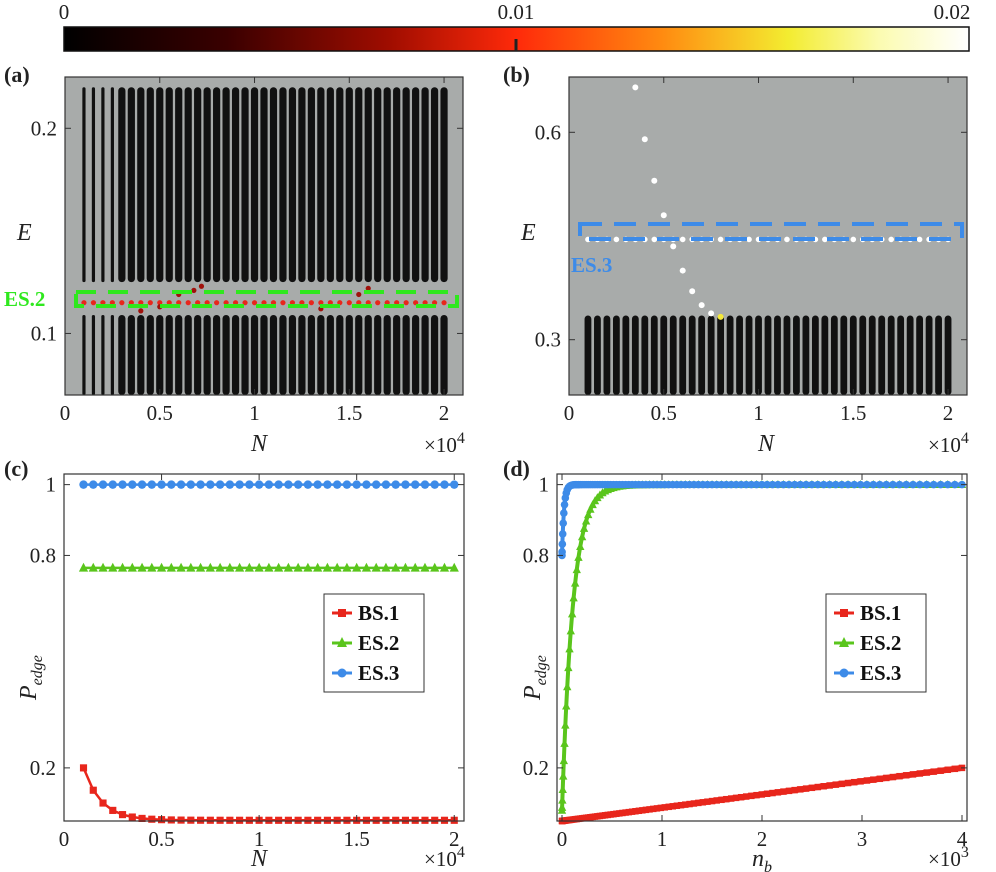 The image size is (996, 872). Describe the element at coordinates (771, 231) in the screenshot. I see `es3-box` at that location.